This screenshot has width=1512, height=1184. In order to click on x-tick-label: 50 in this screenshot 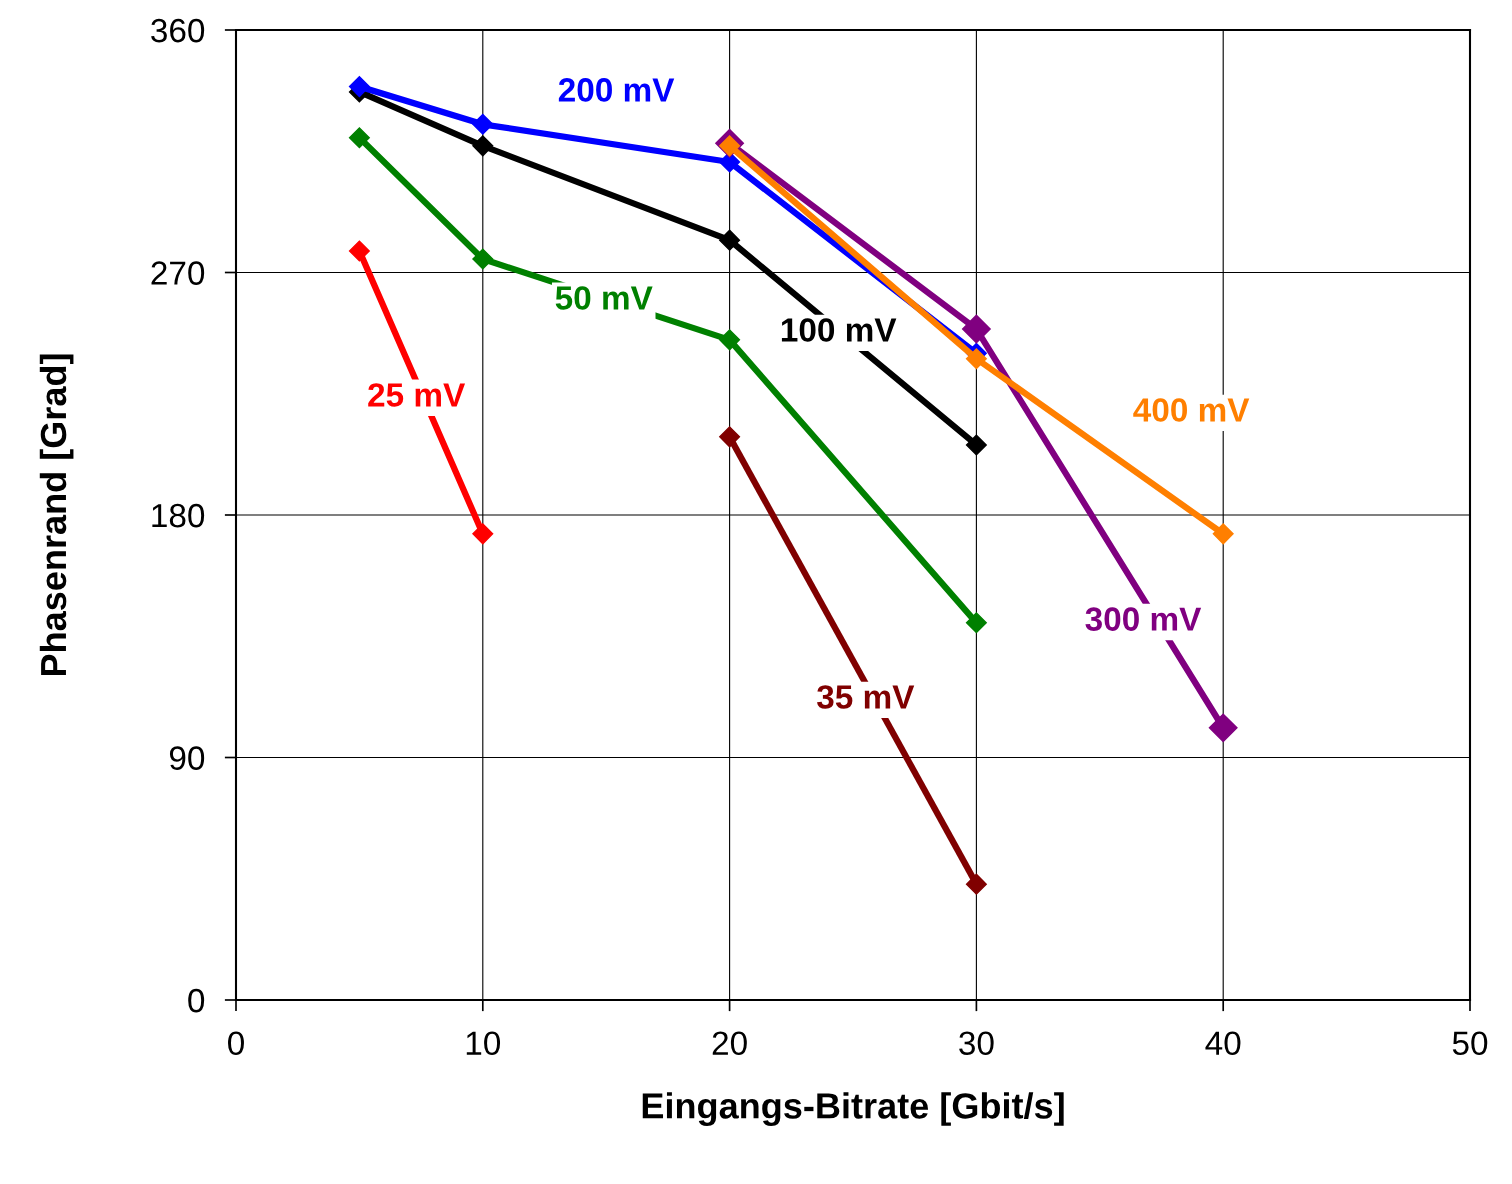, I will do `click(1470, 1043)`.